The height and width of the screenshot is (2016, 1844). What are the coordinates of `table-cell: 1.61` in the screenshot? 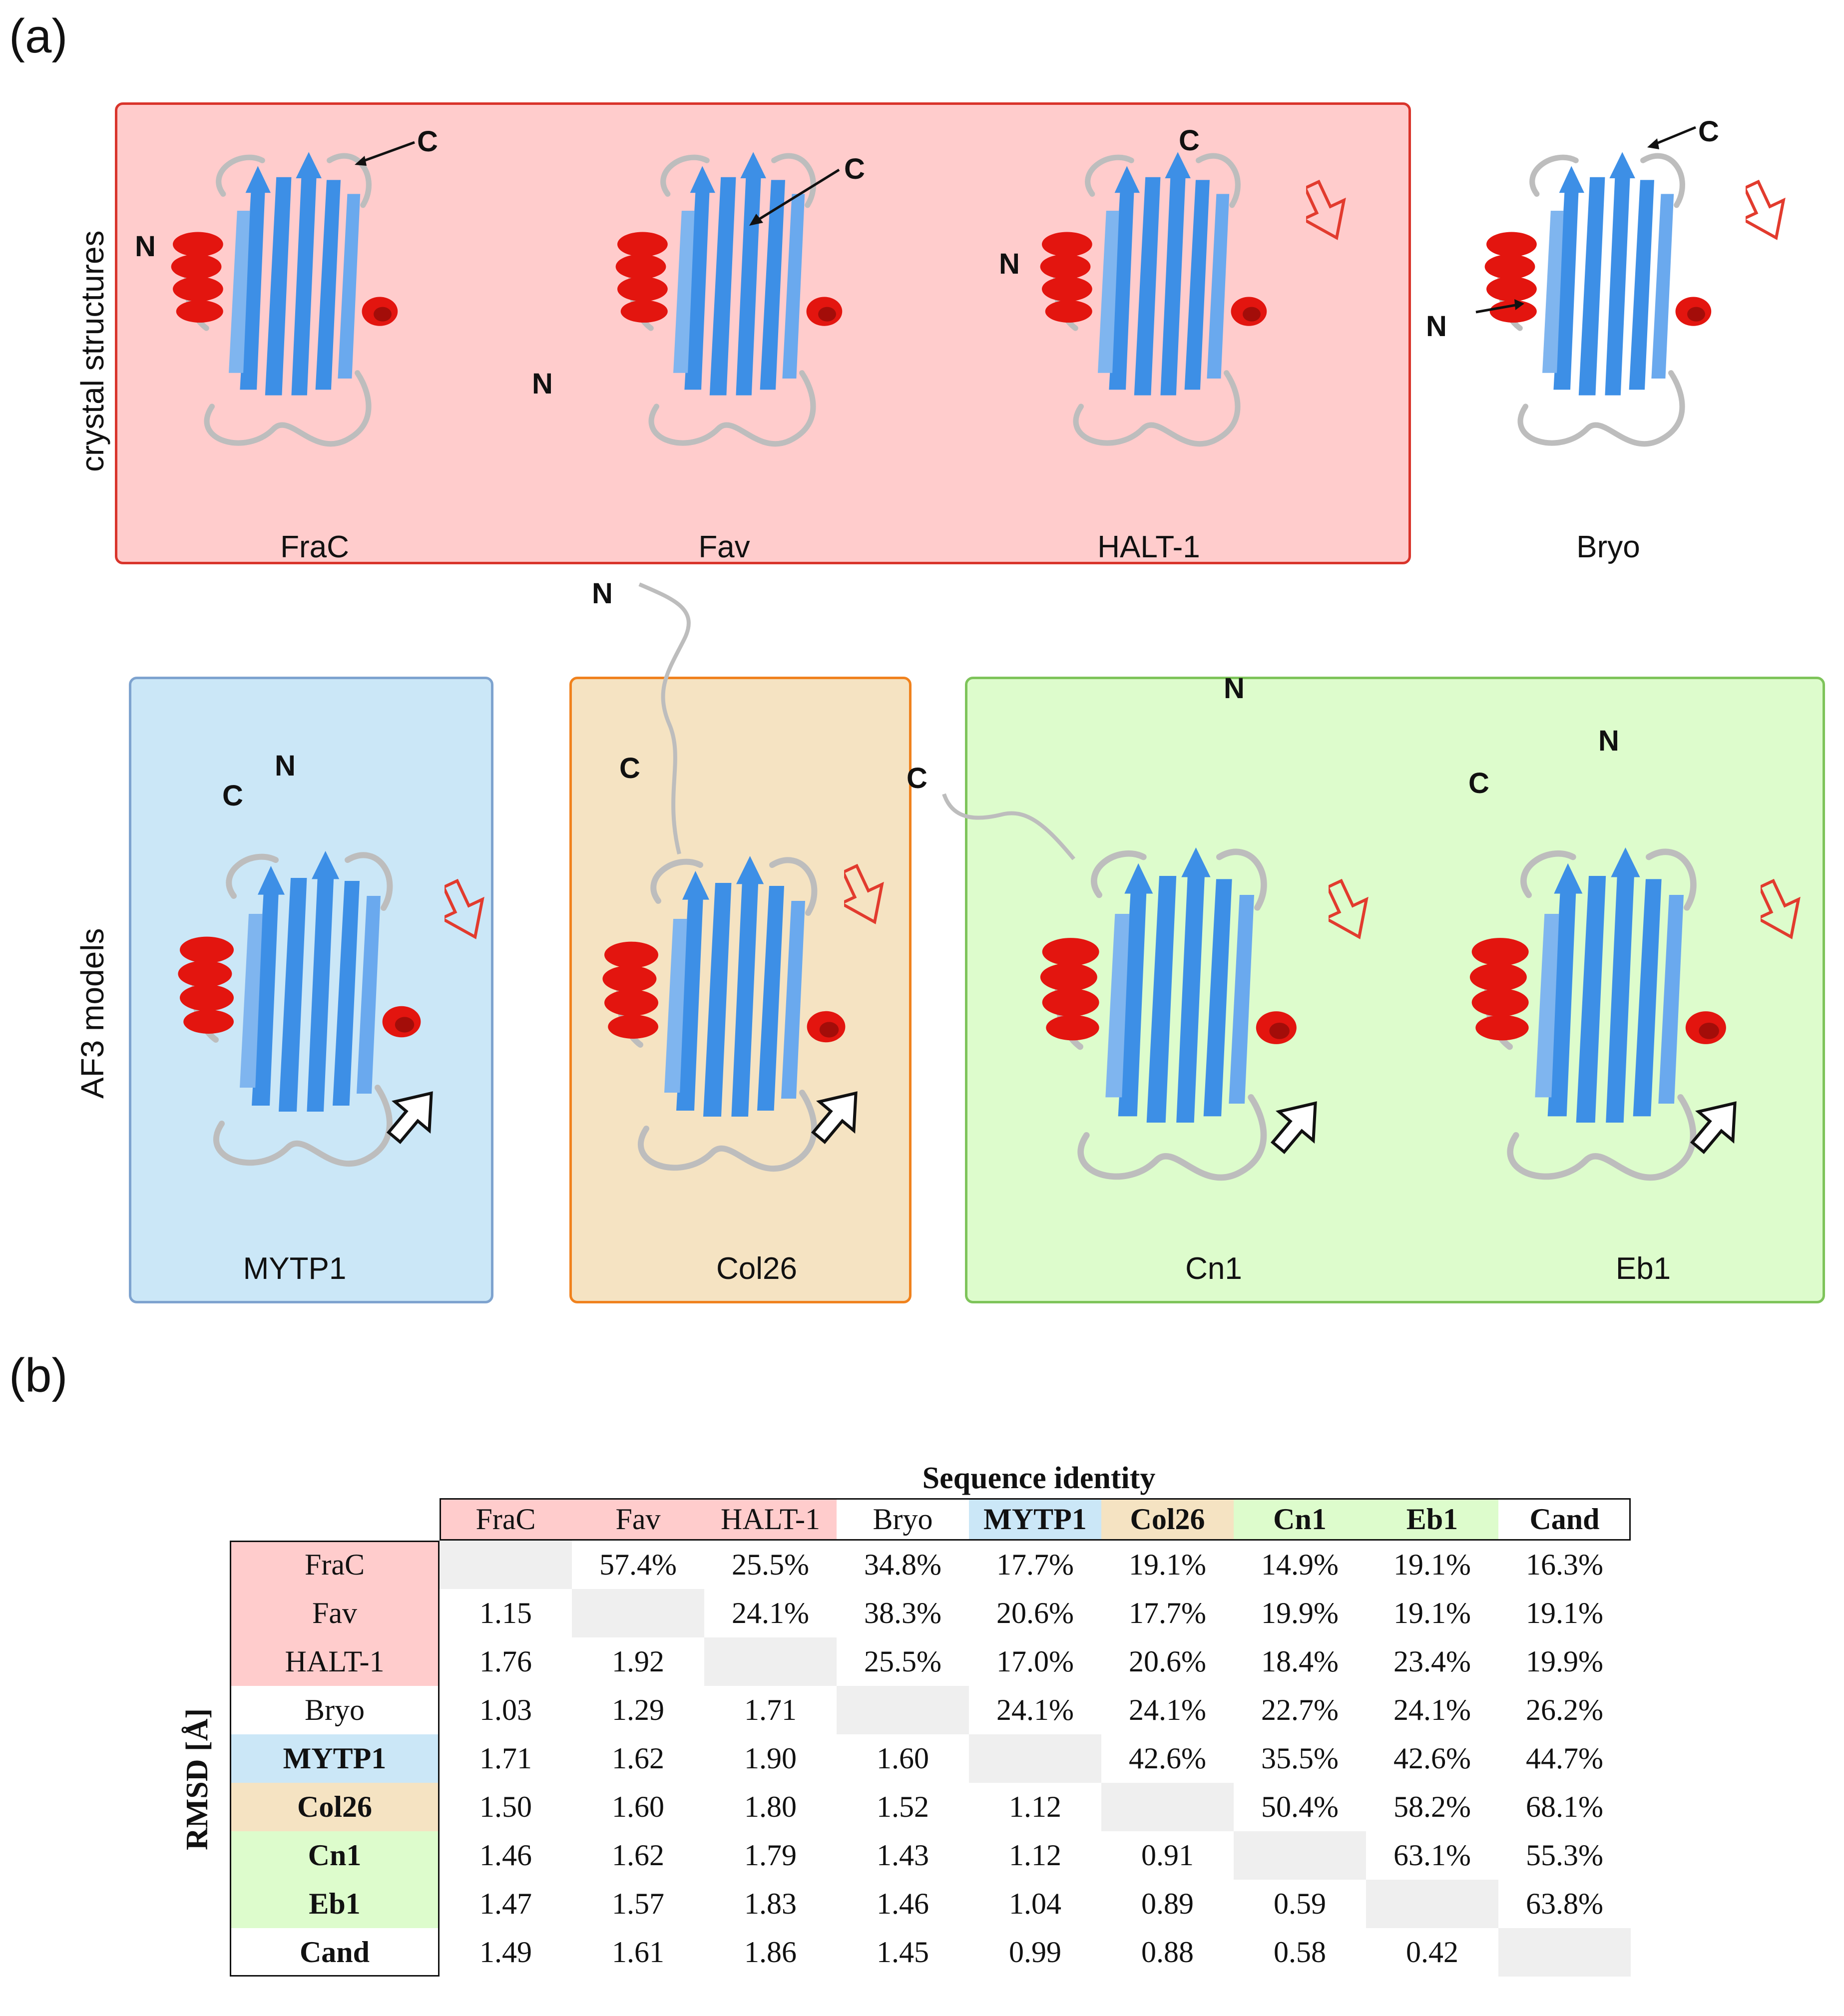 It's located at (638, 1952).